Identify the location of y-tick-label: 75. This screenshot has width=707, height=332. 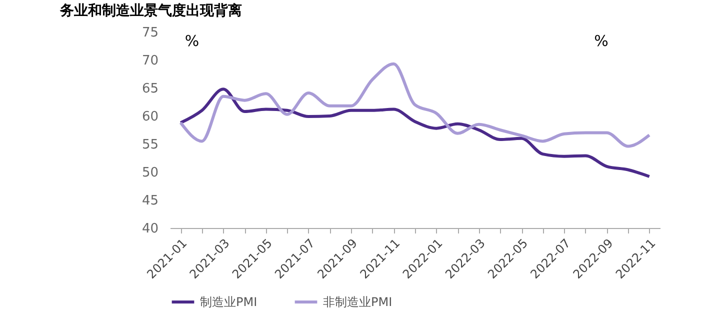
(150, 33).